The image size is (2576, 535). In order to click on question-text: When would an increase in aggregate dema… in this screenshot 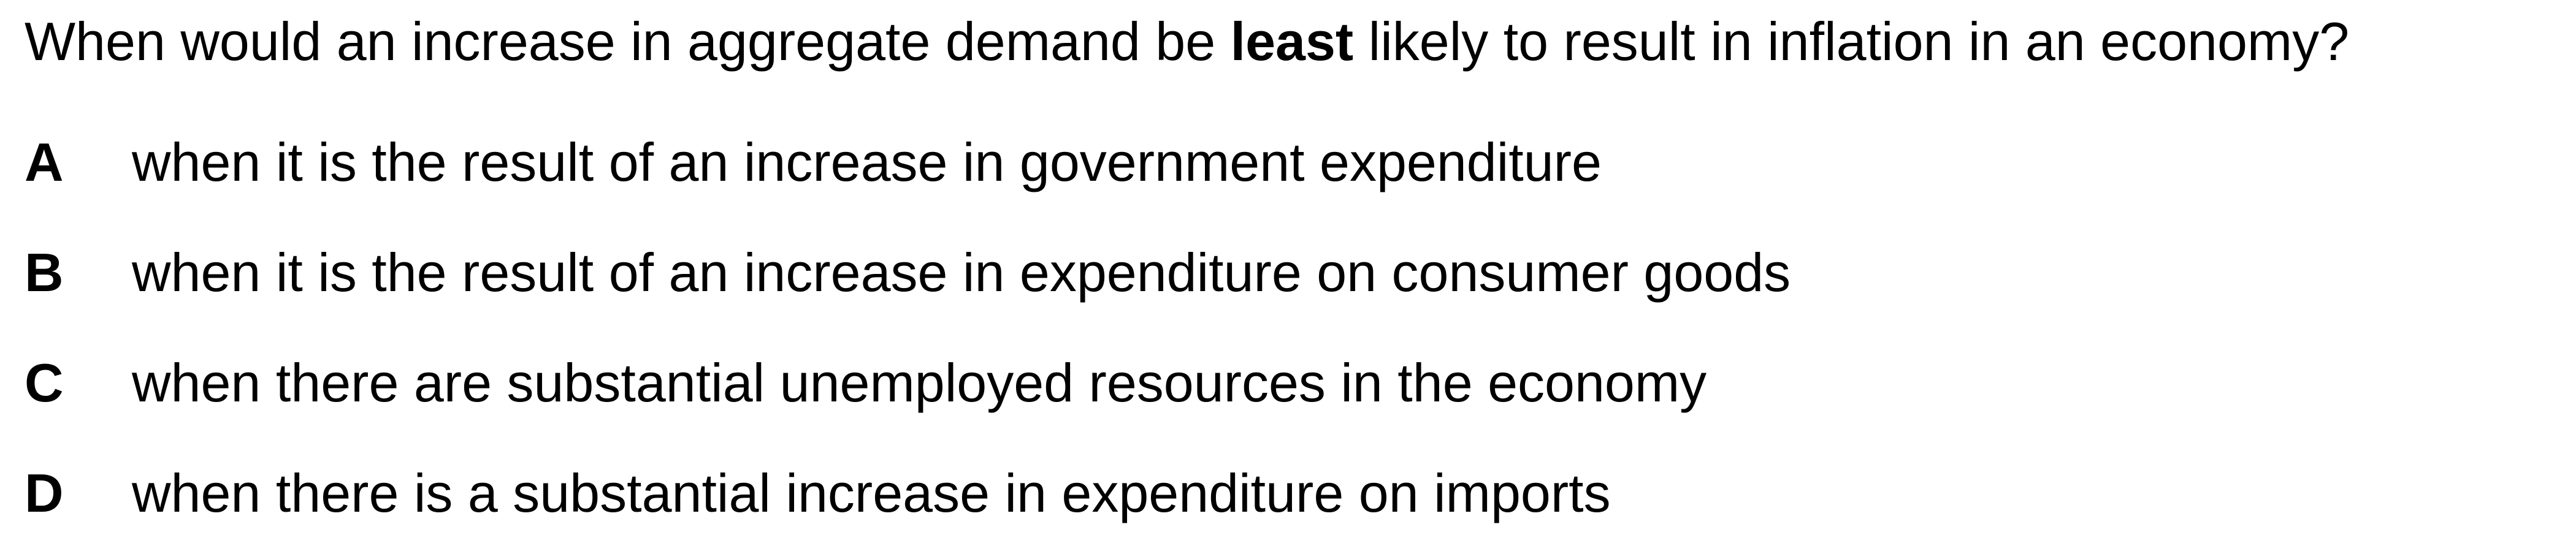, I will do `click(1187, 42)`.